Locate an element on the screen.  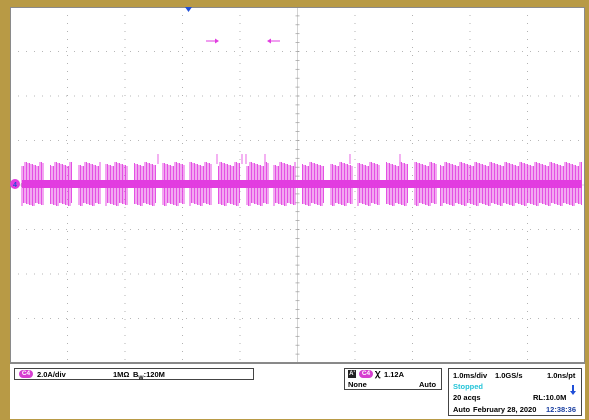
bandwidth-label: BW:120M is located at coordinates (149, 376).